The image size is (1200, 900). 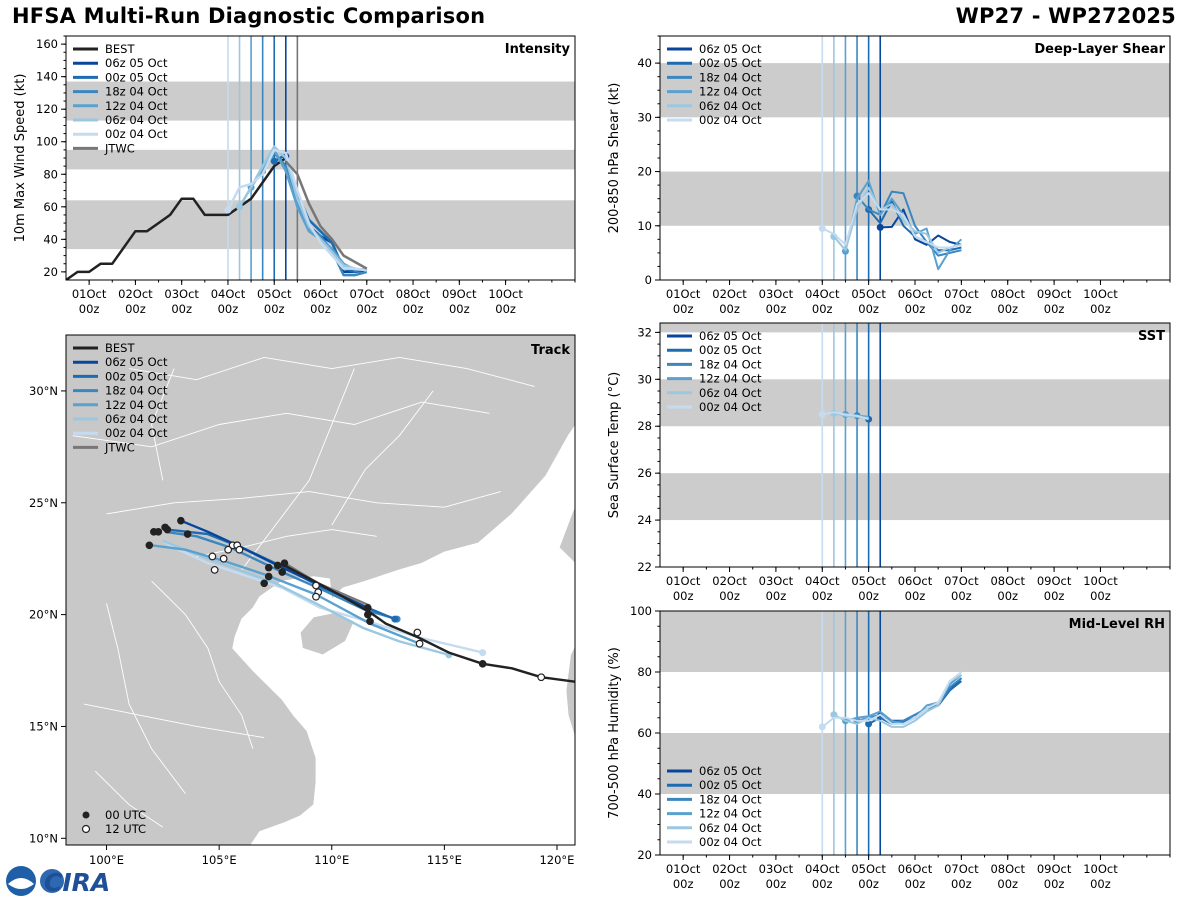 What do you see at coordinates (566, 534) in the screenshot?
I see `taiwan-land` at bounding box center [566, 534].